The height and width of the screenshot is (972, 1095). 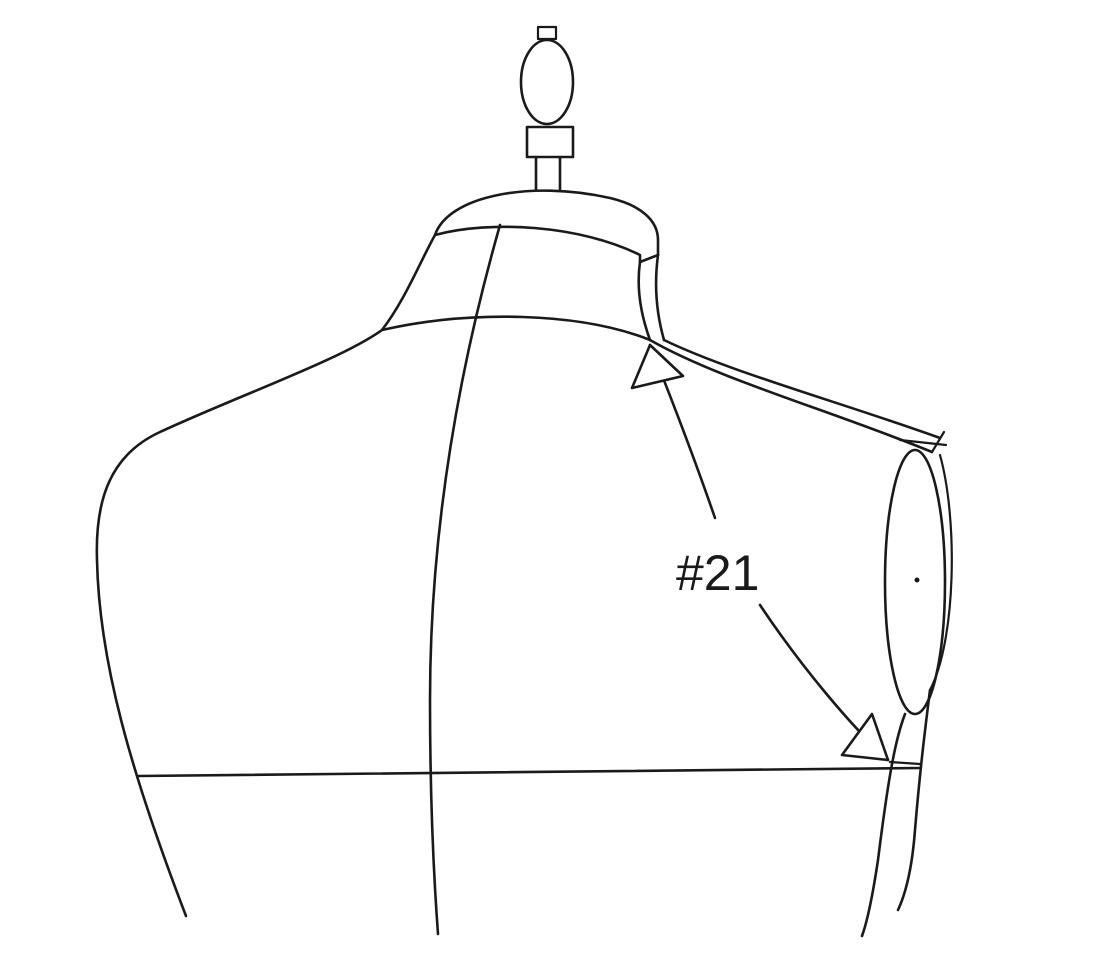 What do you see at coordinates (516, 328) in the screenshot?
I see `back-neckline` at bounding box center [516, 328].